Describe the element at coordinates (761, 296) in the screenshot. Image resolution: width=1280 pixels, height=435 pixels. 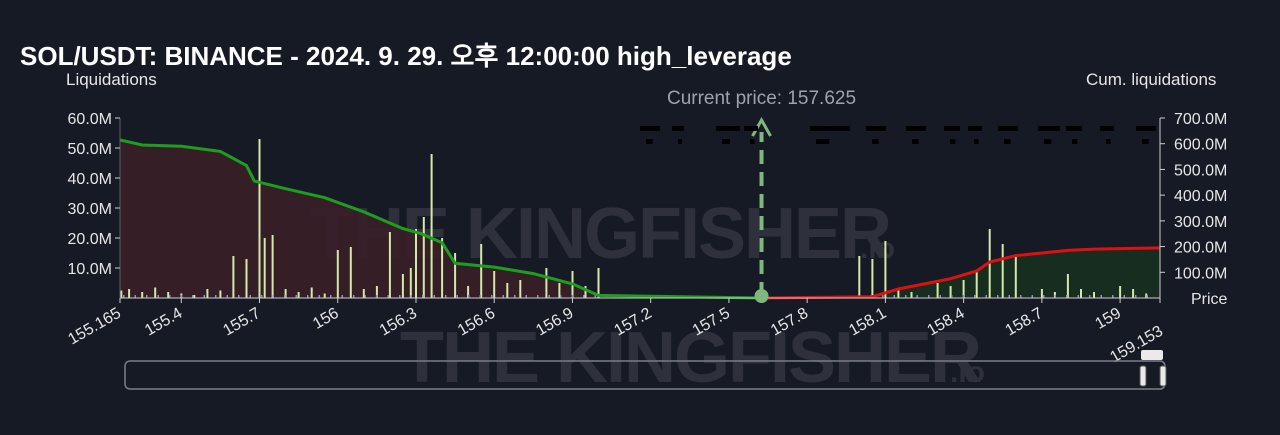
I see `current-price-dot` at that location.